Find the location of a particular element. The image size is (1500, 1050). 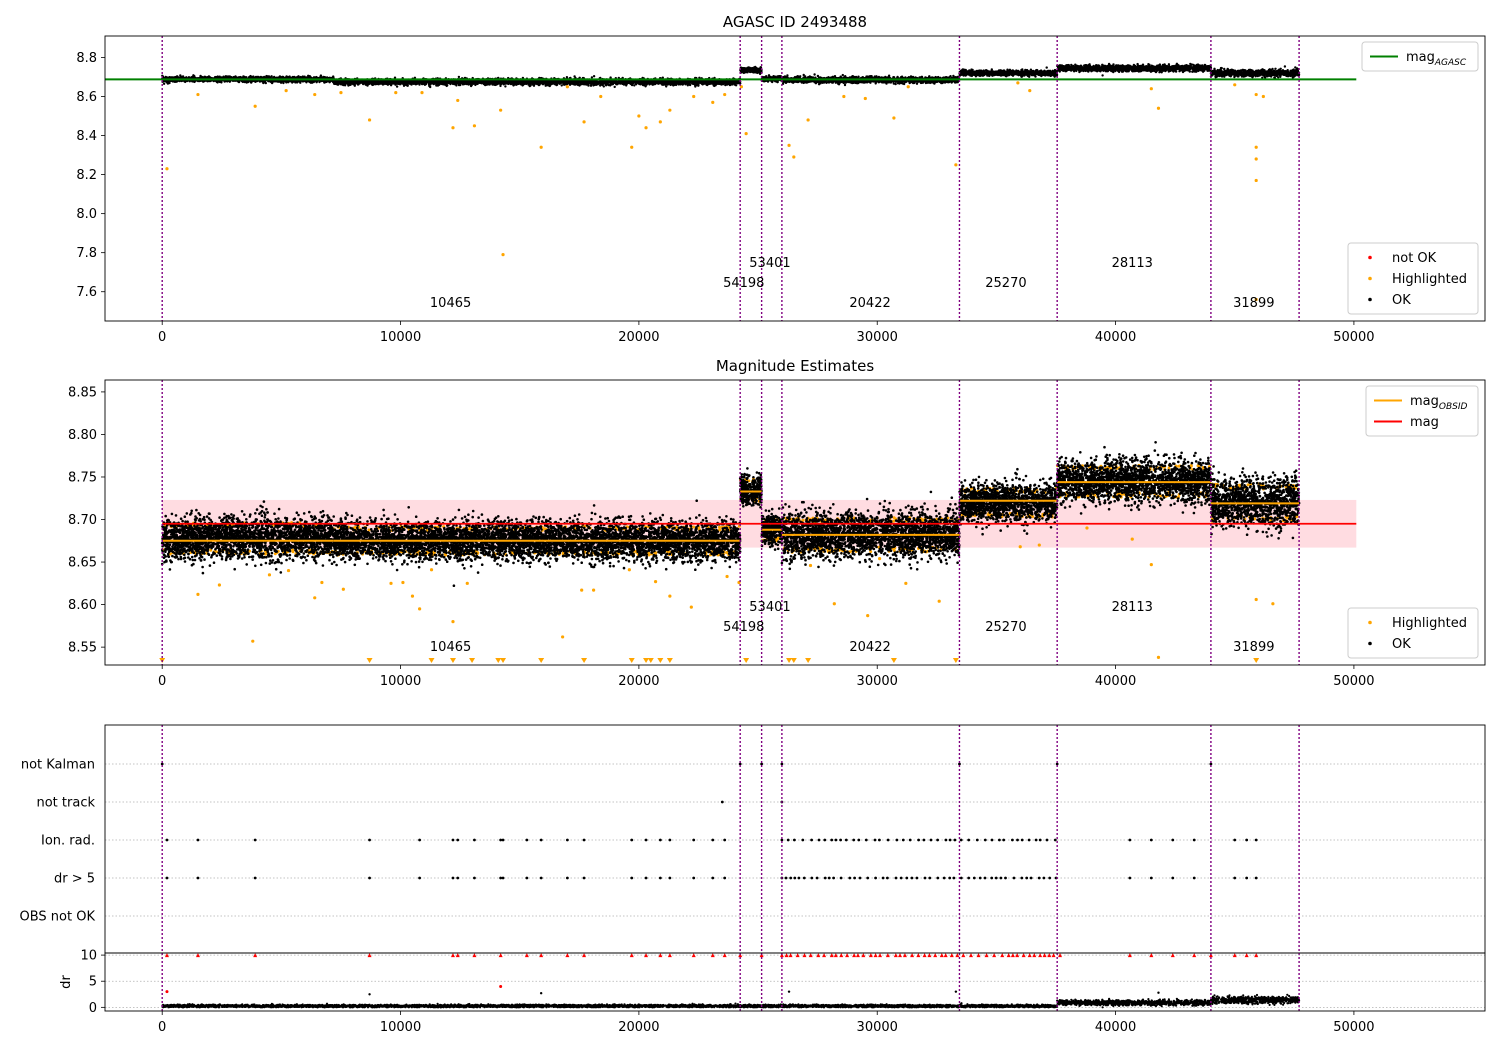

ok-points is located at coordinates (731, 75).